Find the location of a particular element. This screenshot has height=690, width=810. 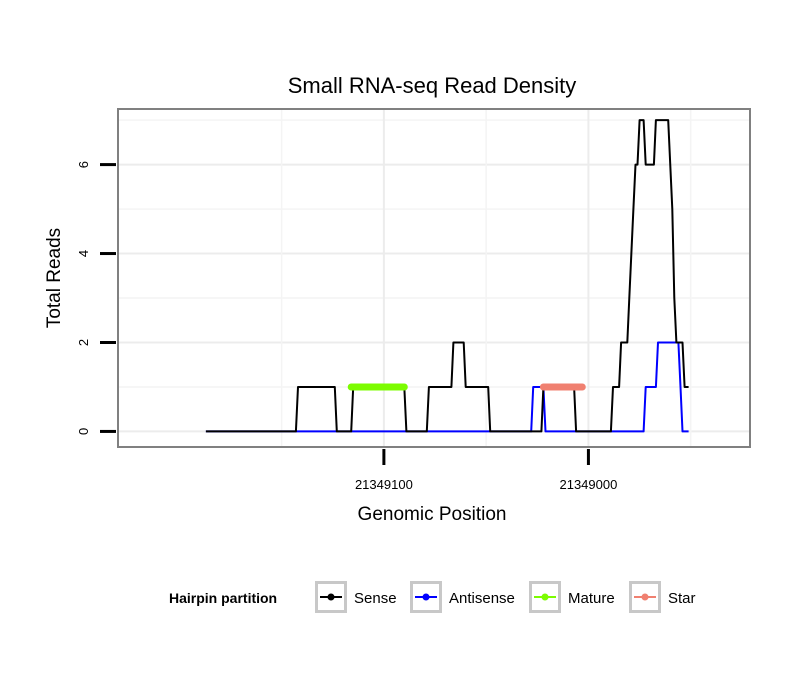

chart-title: Small RNA-seq Read Density is located at coordinates (432, 85).